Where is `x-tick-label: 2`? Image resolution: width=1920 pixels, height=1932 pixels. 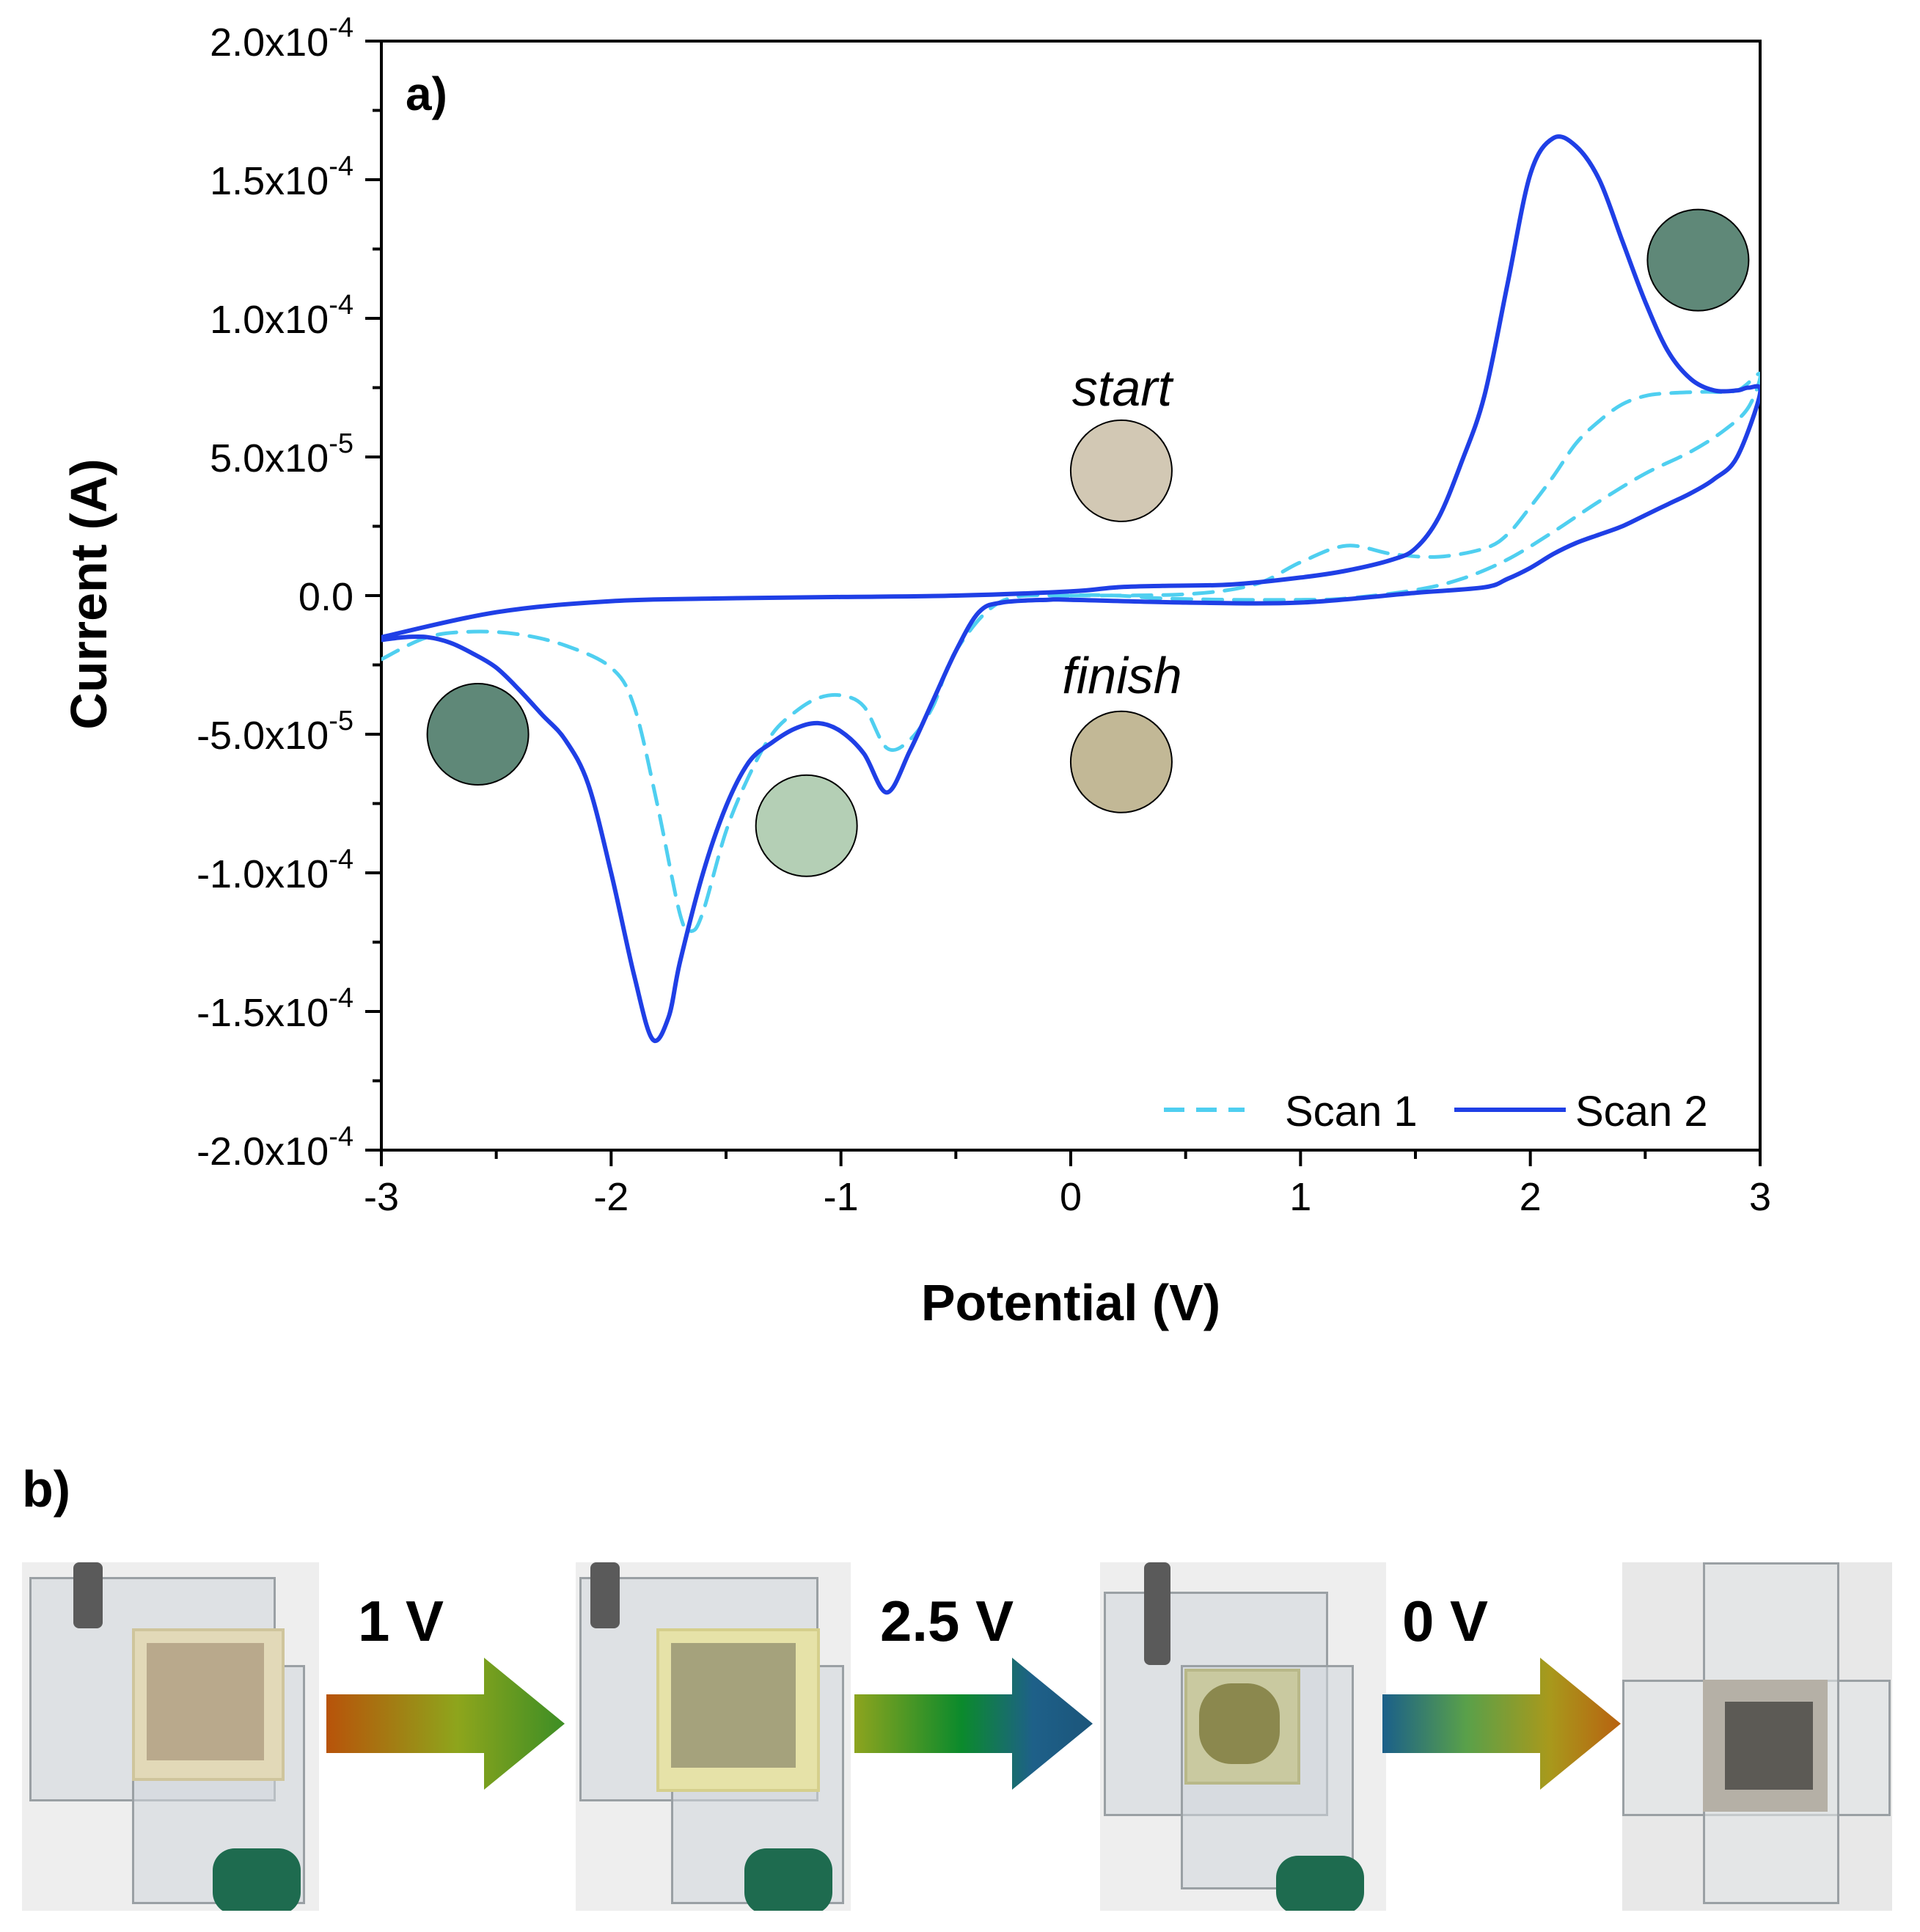 x-tick-label: 2 is located at coordinates (1531, 1197).